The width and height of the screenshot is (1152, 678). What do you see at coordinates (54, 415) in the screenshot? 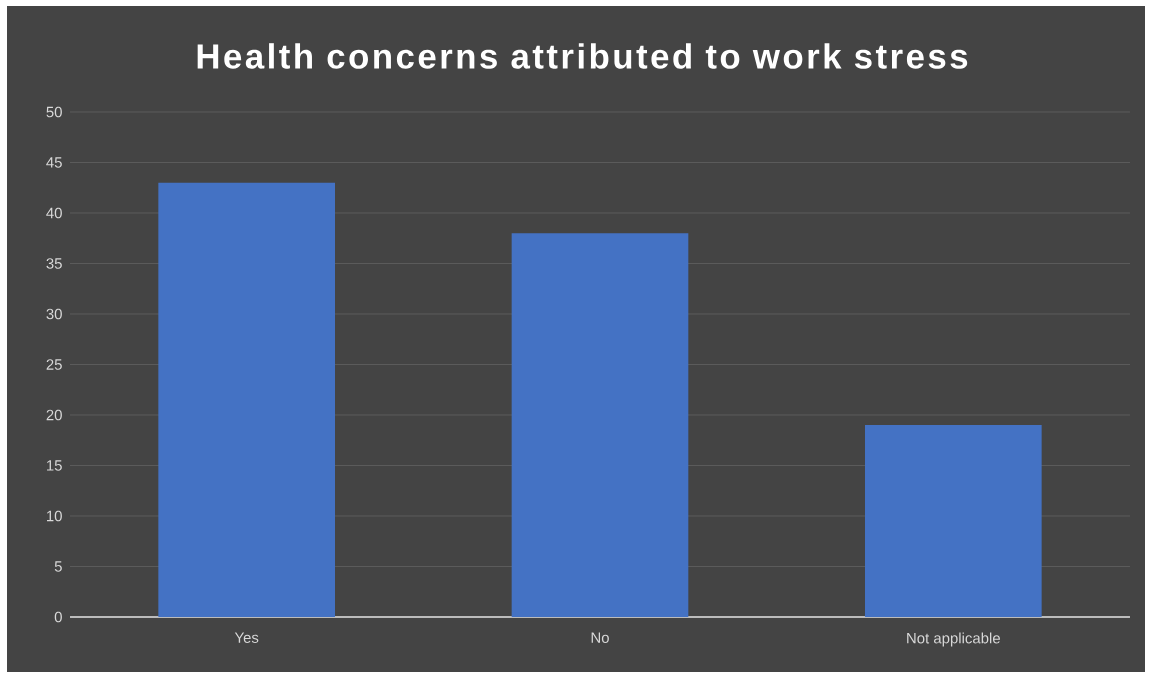
I see `y-tick-label: 20` at bounding box center [54, 415].